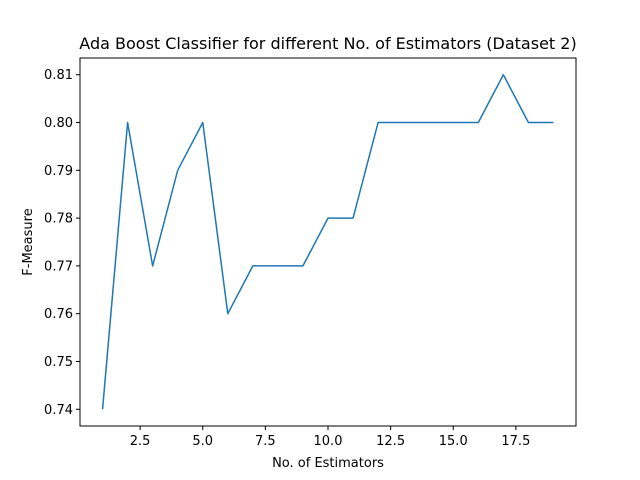 This screenshot has height=480, width=640. What do you see at coordinates (58, 410) in the screenshot?
I see `y-tick-label: 0.74` at bounding box center [58, 410].